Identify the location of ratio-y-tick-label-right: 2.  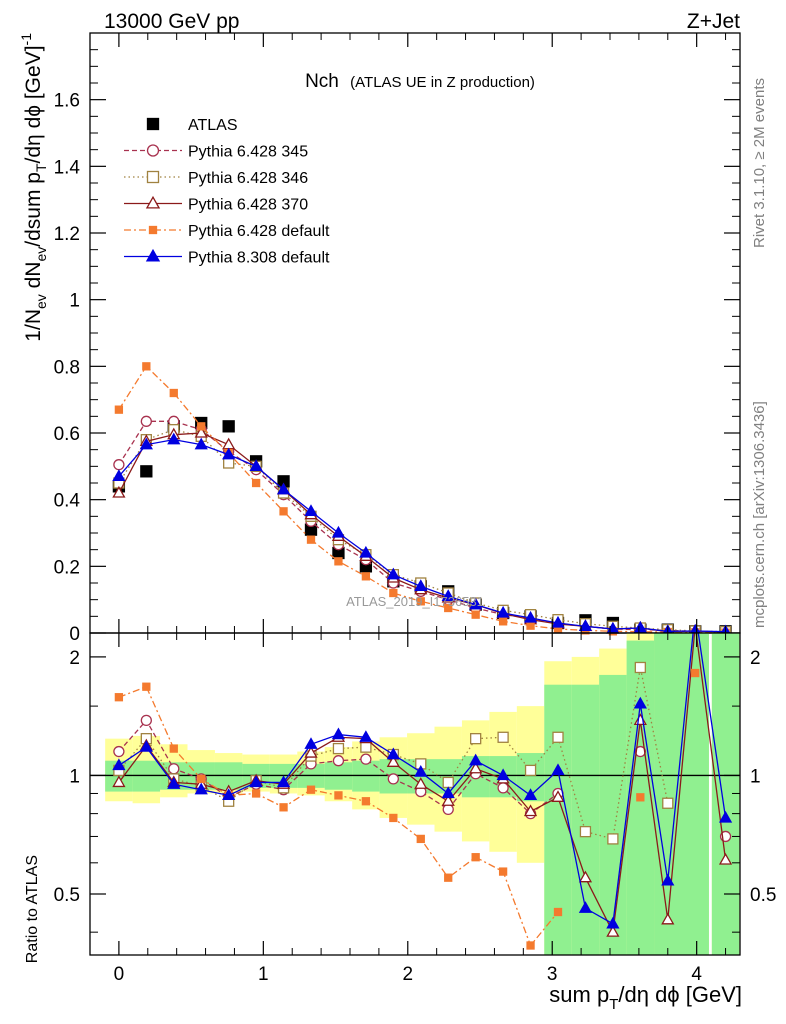
(755, 658).